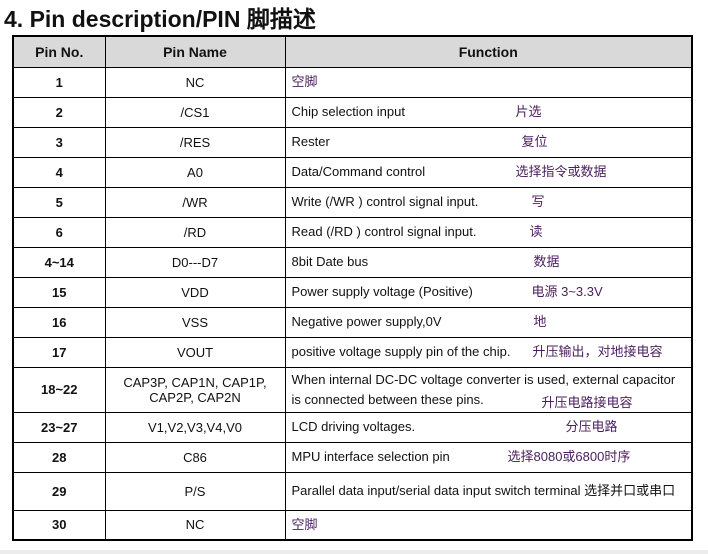 The image size is (708, 554). What do you see at coordinates (488, 232) in the screenshot?
I see `function-cell: Read (/RD ) control signal input. 读` at bounding box center [488, 232].